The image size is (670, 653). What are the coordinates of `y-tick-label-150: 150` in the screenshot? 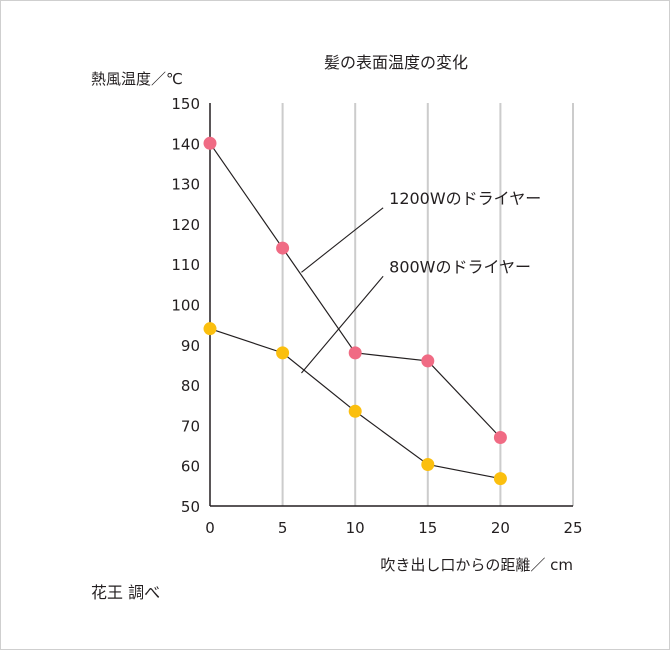 It's located at (185, 104).